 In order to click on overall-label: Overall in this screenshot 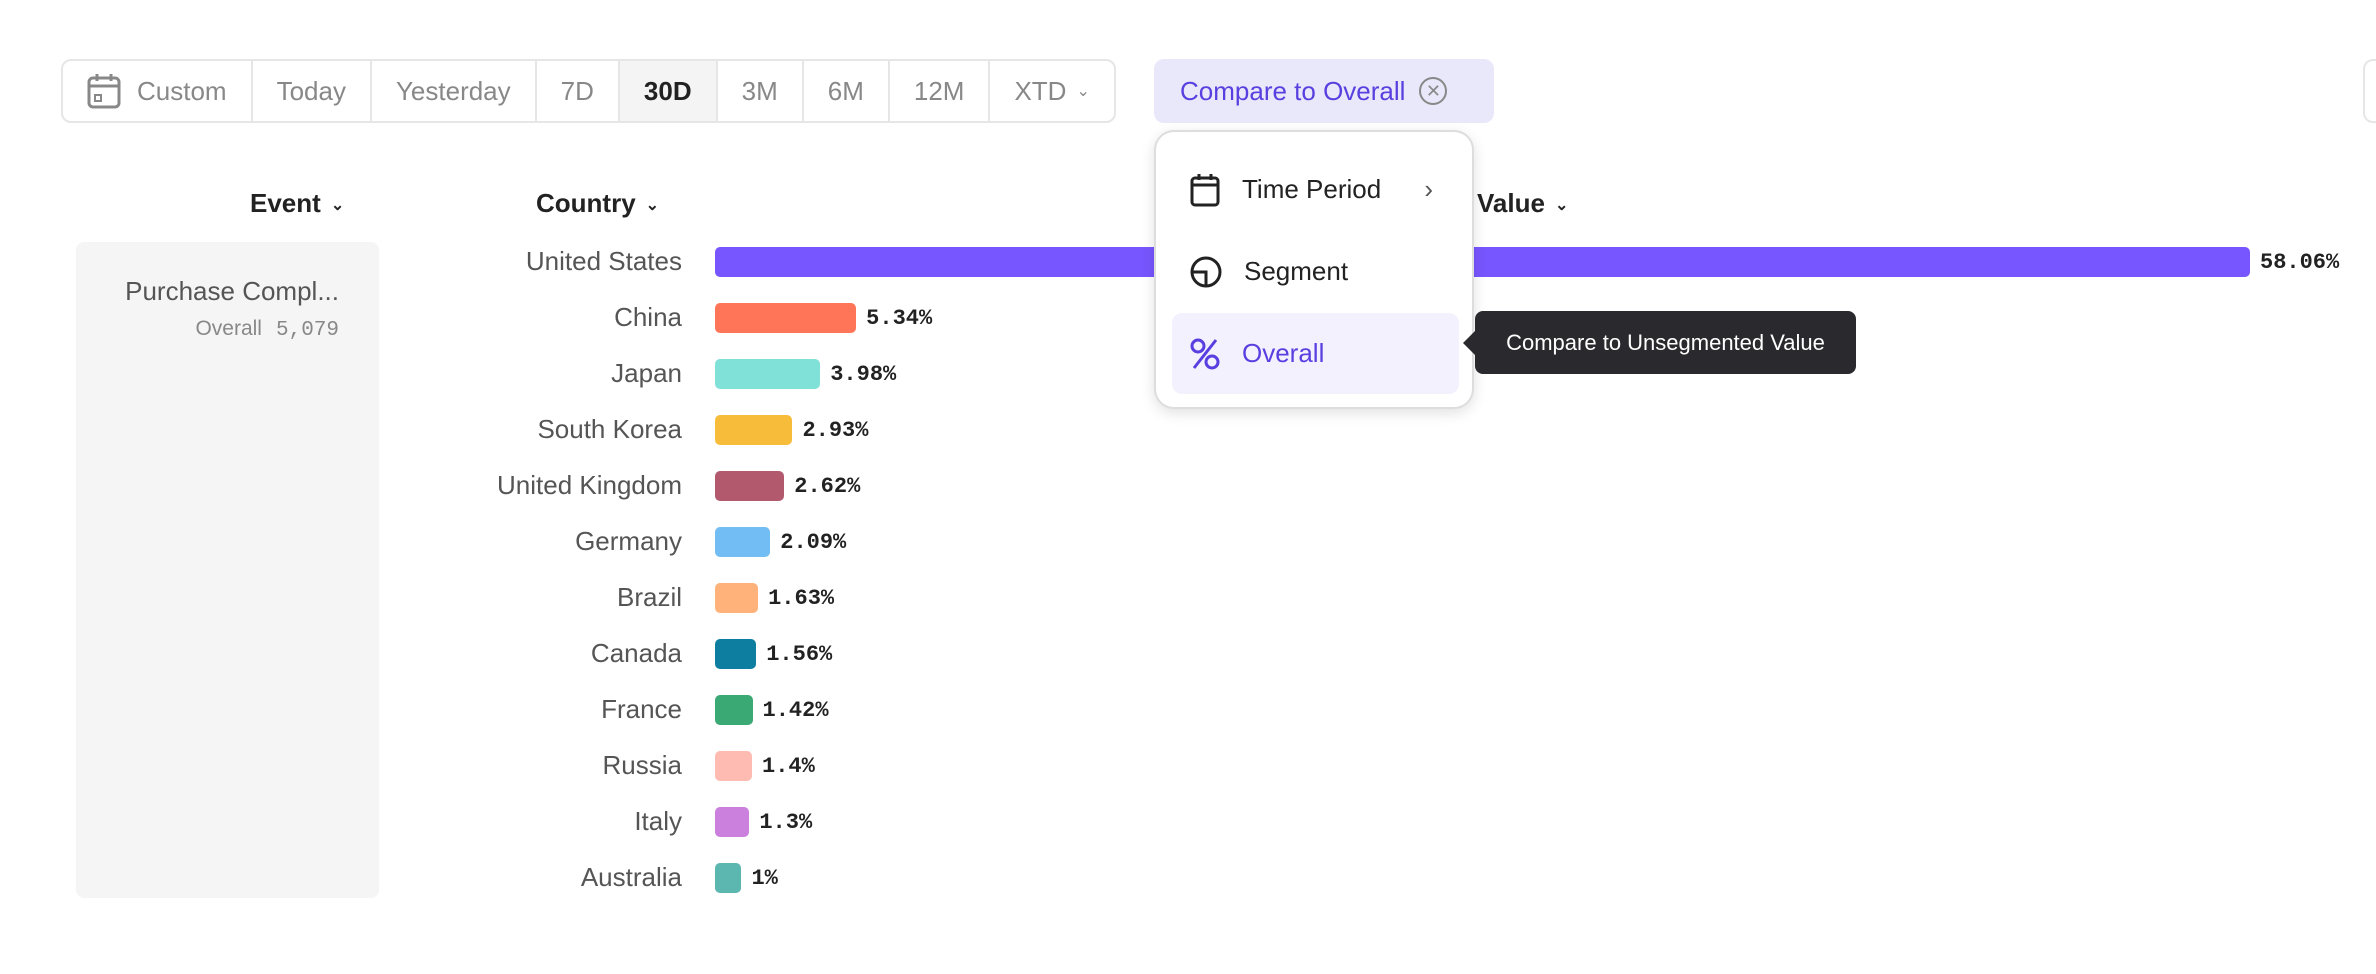, I will do `click(228, 328)`.